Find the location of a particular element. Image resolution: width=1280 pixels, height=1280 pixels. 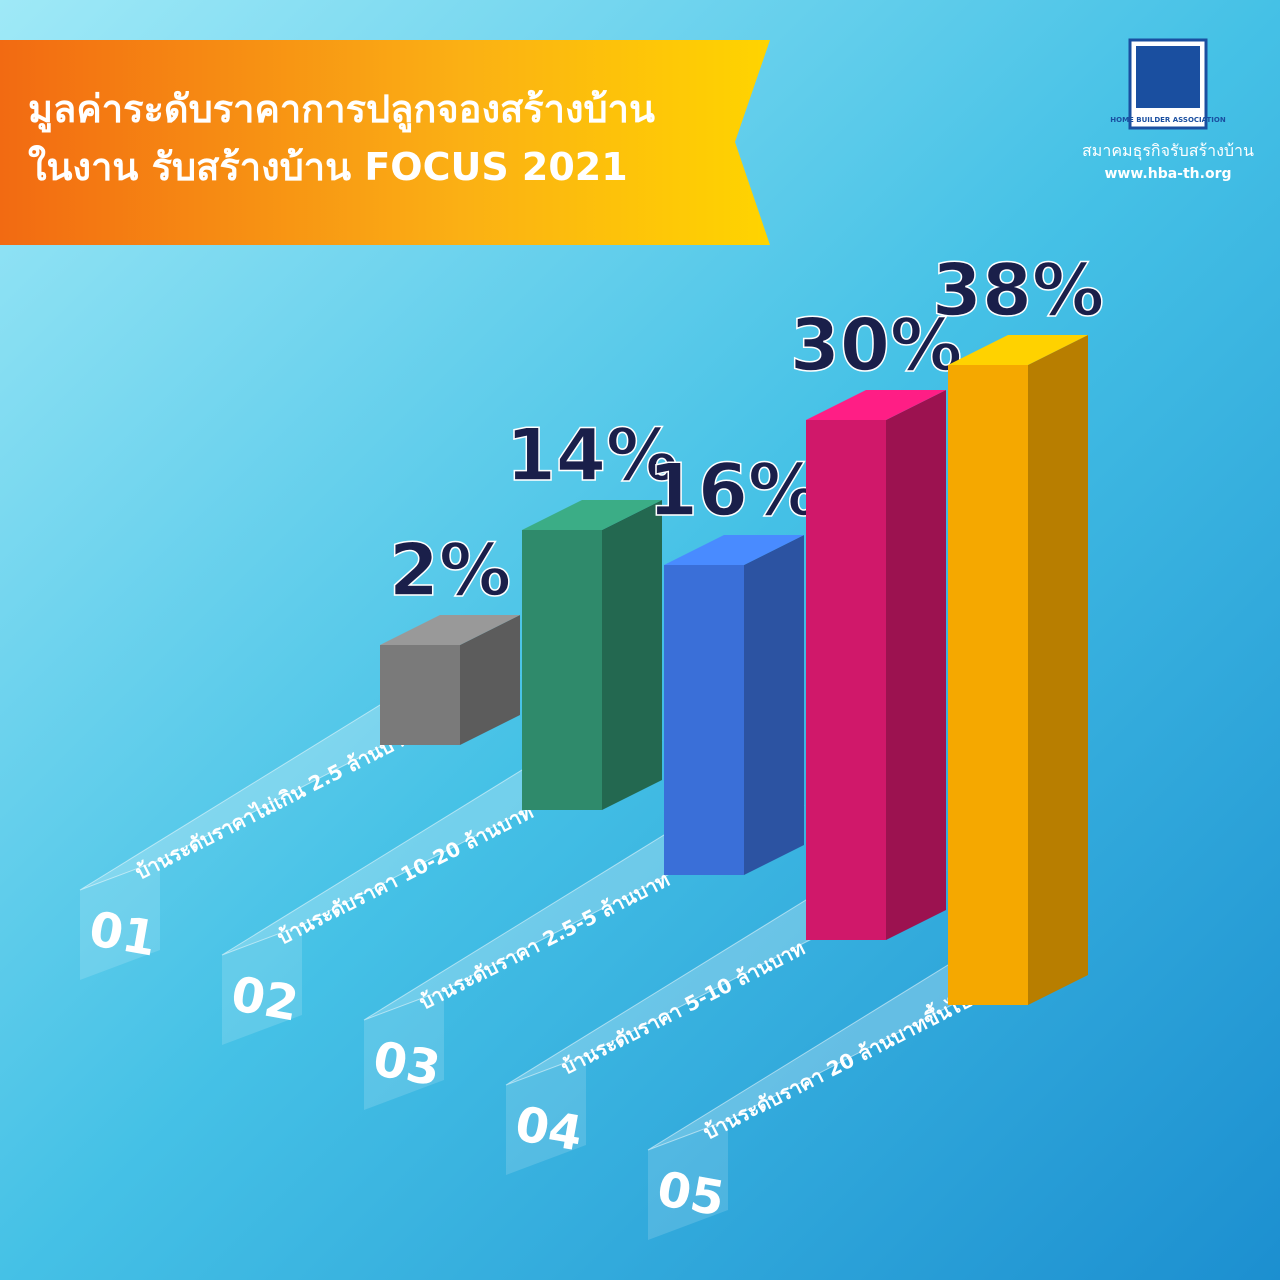

logo-mark-text: HOME BUILDER ASSOCIATION is located at coordinates (1168, 120).